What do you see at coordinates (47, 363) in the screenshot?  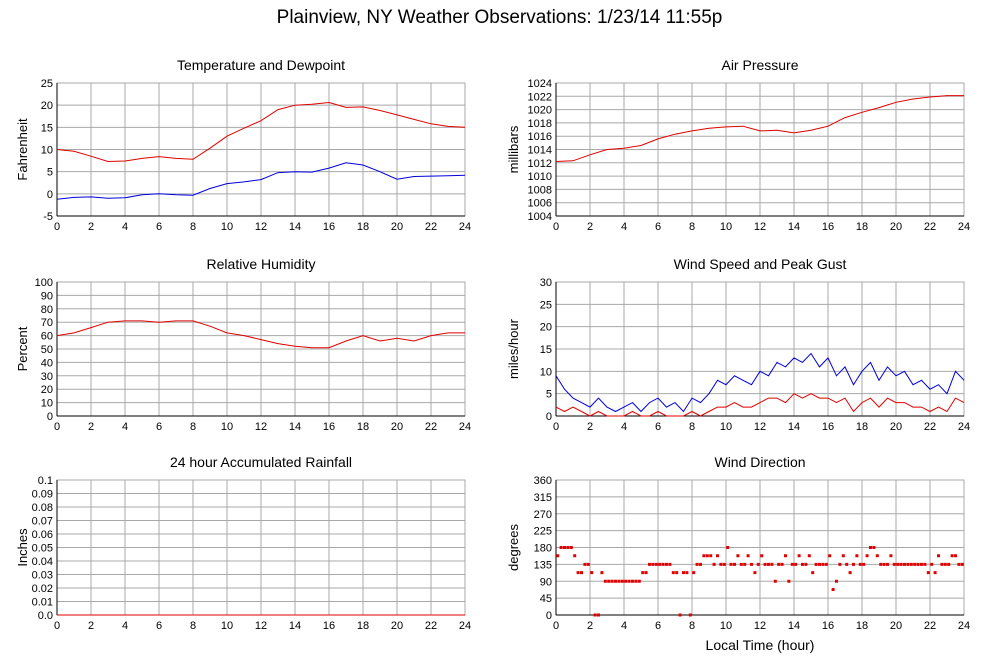 I see `chart-relative-humidity-y-tick-label: 40` at bounding box center [47, 363].